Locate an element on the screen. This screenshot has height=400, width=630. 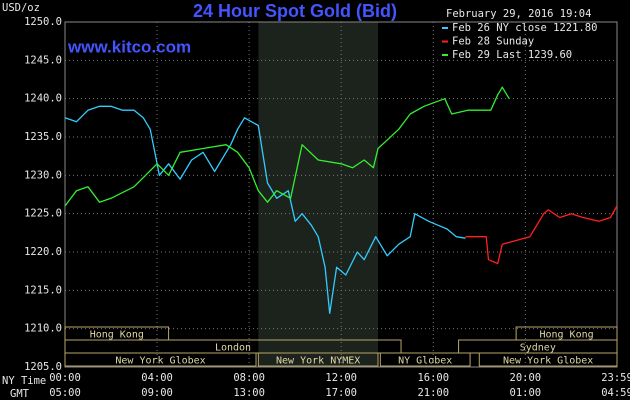
gmt-tick-label: 01:00 is located at coordinates (526, 393).